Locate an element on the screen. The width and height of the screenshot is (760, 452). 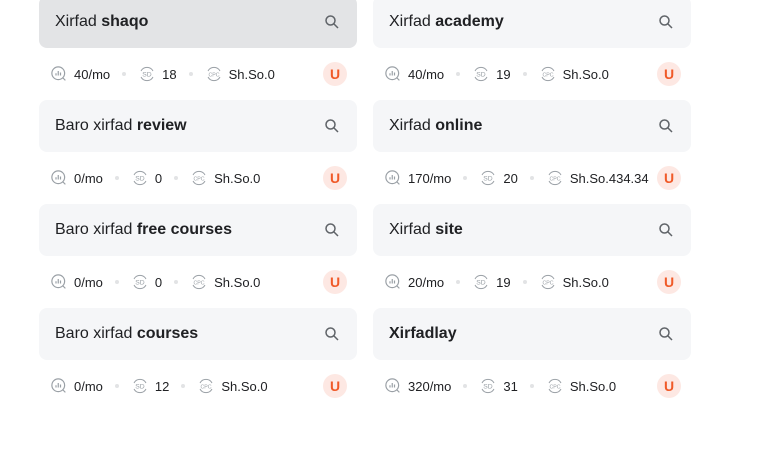
sd-value: 31 is located at coordinates (510, 386).